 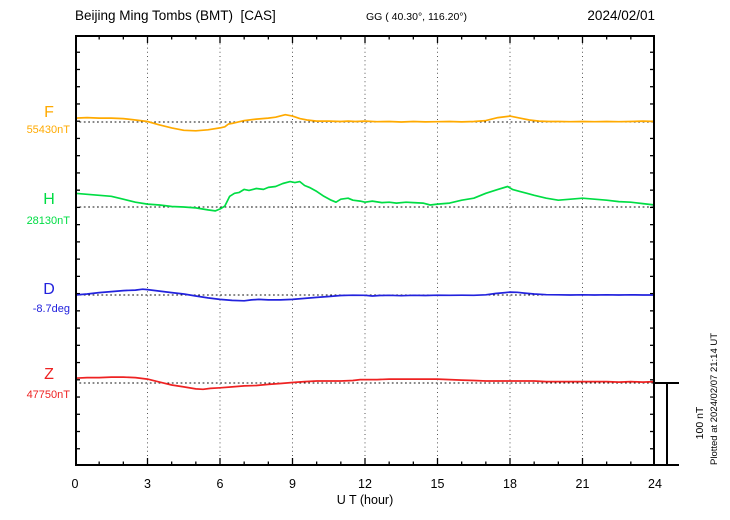 What do you see at coordinates (655, 484) in the screenshot?
I see `x-tick-label: 24` at bounding box center [655, 484].